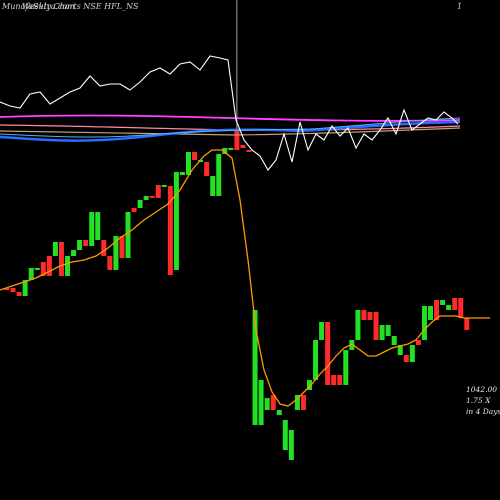 This screenshot has width=500, height=500. What do you see at coordinates (483, 411) in the screenshot?
I see `days-label: in 4 Days` at bounding box center [483, 411].